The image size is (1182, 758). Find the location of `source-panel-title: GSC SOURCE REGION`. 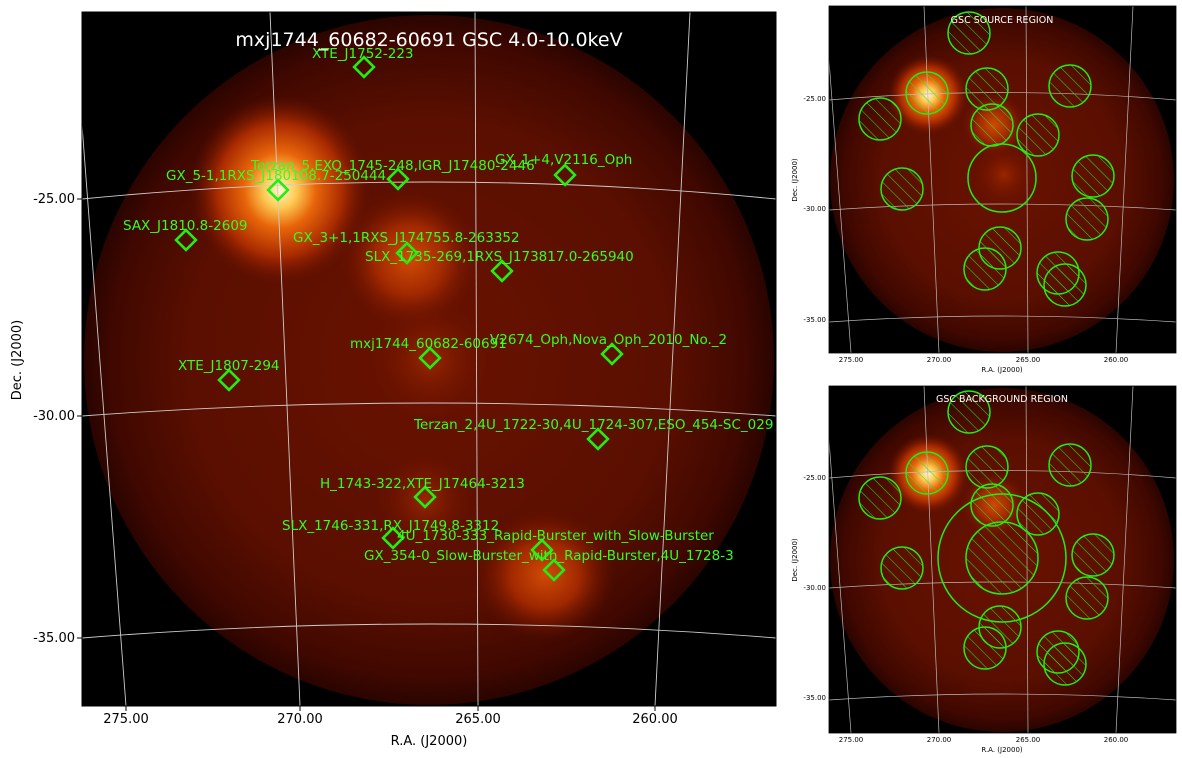

source-panel-title: GSC SOURCE REGION is located at coordinates (1002, 20).